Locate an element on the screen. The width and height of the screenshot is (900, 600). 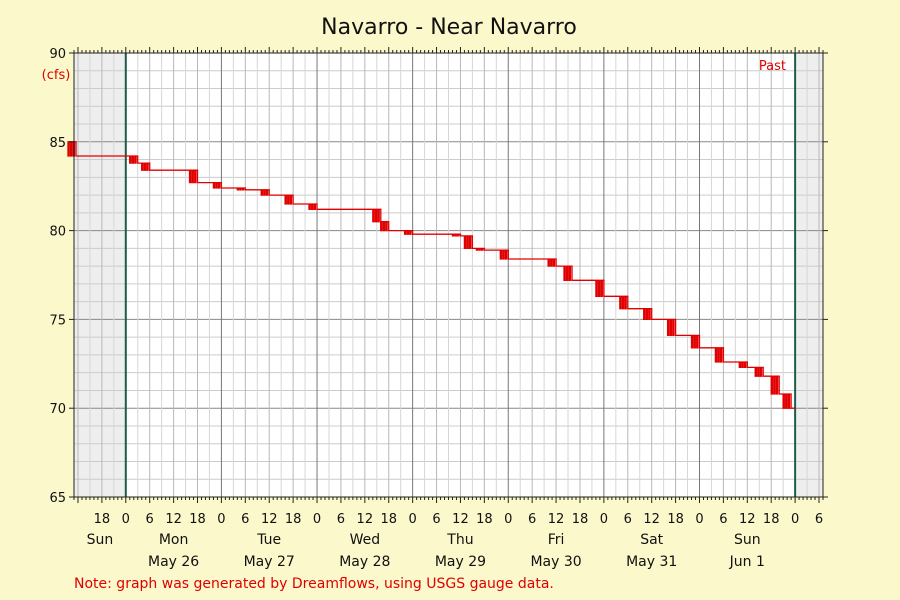
date-label: May 30 is located at coordinates (555, 562).